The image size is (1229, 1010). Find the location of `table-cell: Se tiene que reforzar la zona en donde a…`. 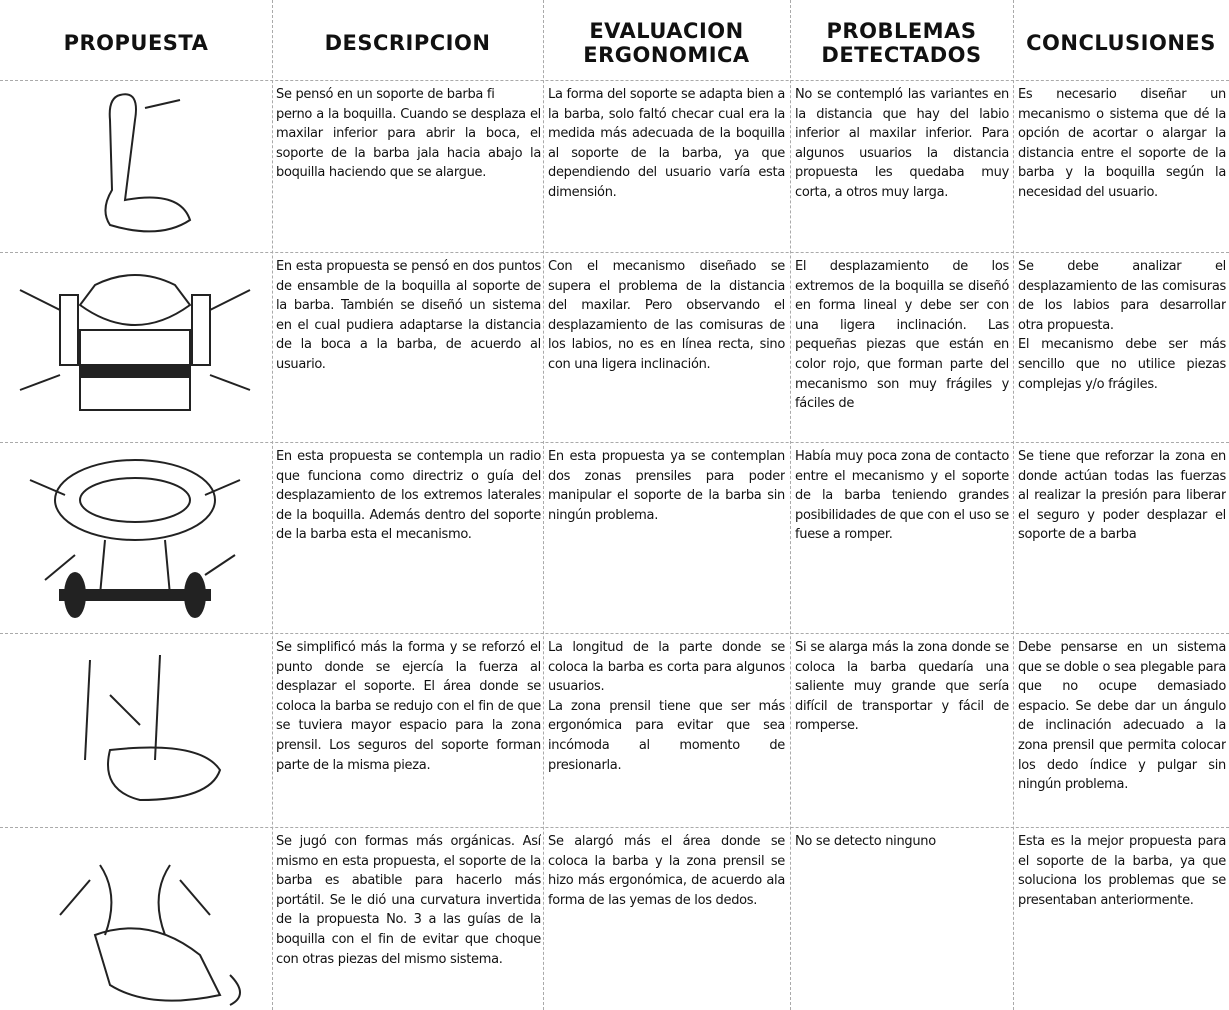

table-cell: Se tiene que reforzar la zona en donde a… is located at coordinates (1122, 496).